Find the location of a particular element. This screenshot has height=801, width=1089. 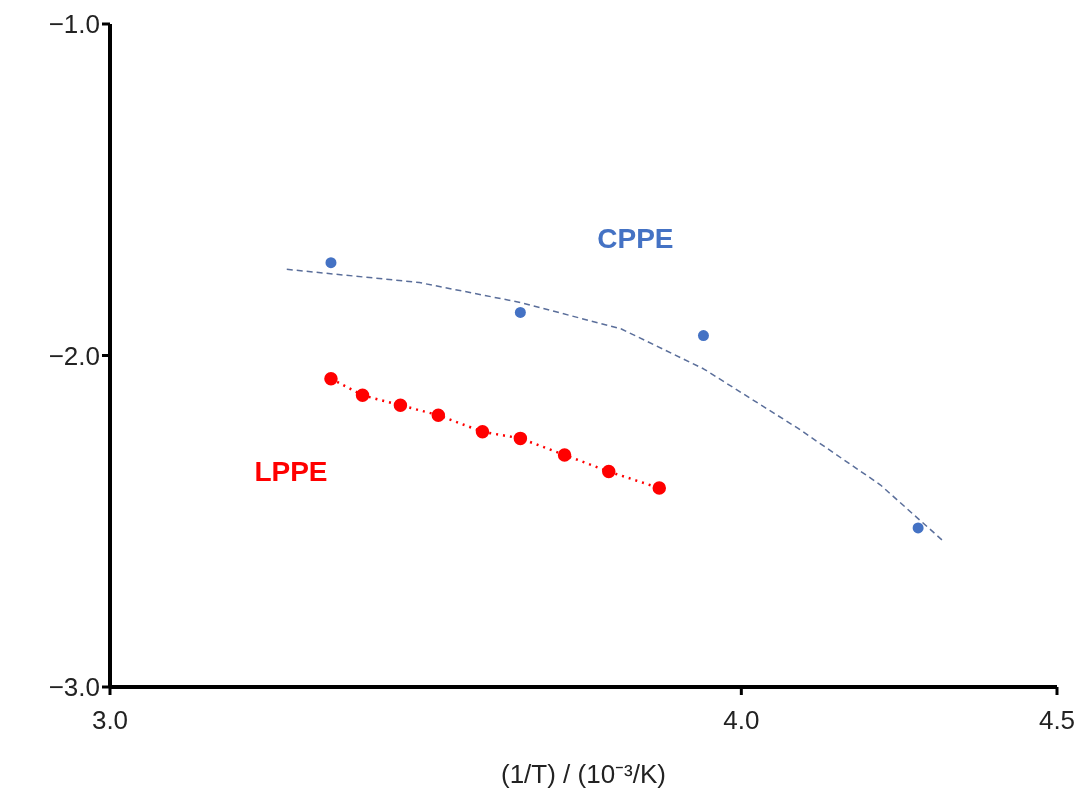

y-tick-label: −2.0 is located at coordinates (74, 355).